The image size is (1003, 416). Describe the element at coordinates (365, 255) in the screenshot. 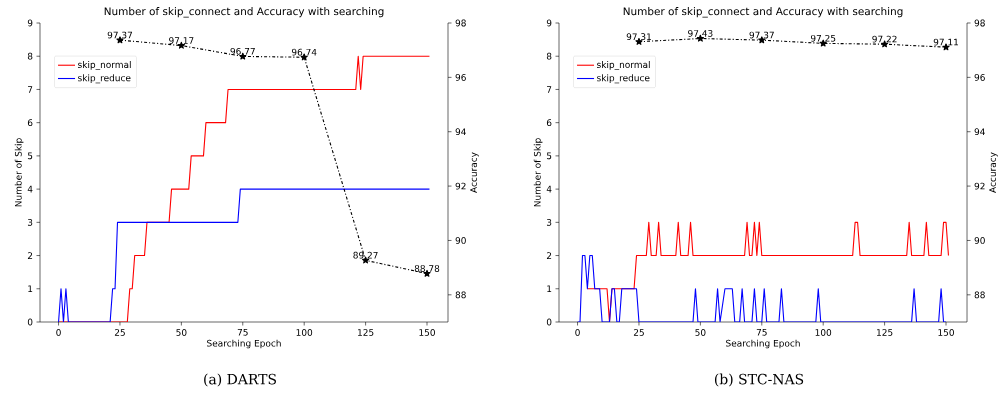

I see `data-label: 89.27` at that location.